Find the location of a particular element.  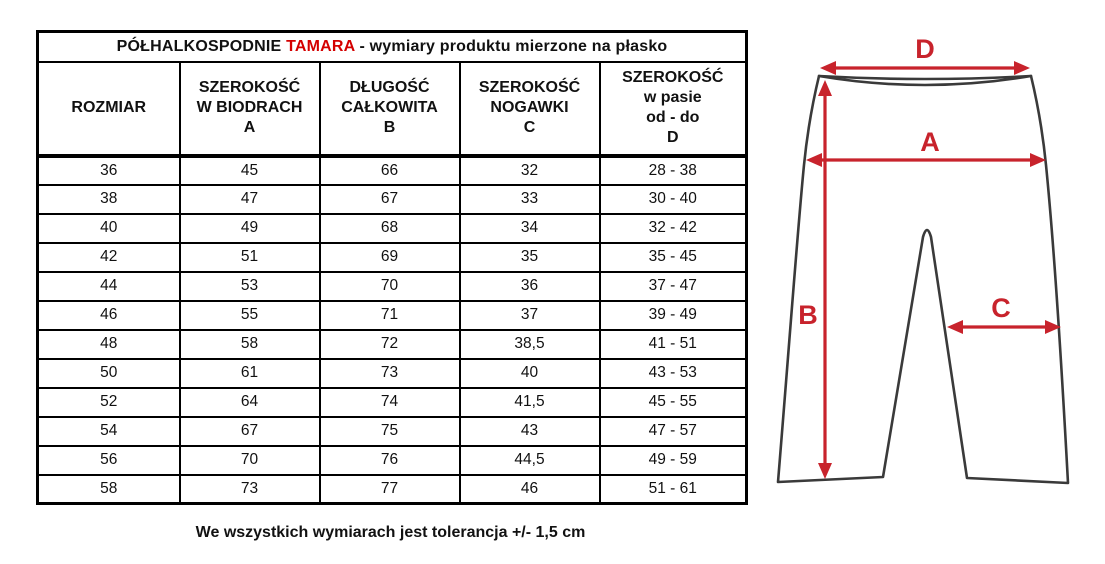

column-header-szerokosc-biodra-a: SZEROKOŚĆ W BIODRACH A is located at coordinates (249, 109).